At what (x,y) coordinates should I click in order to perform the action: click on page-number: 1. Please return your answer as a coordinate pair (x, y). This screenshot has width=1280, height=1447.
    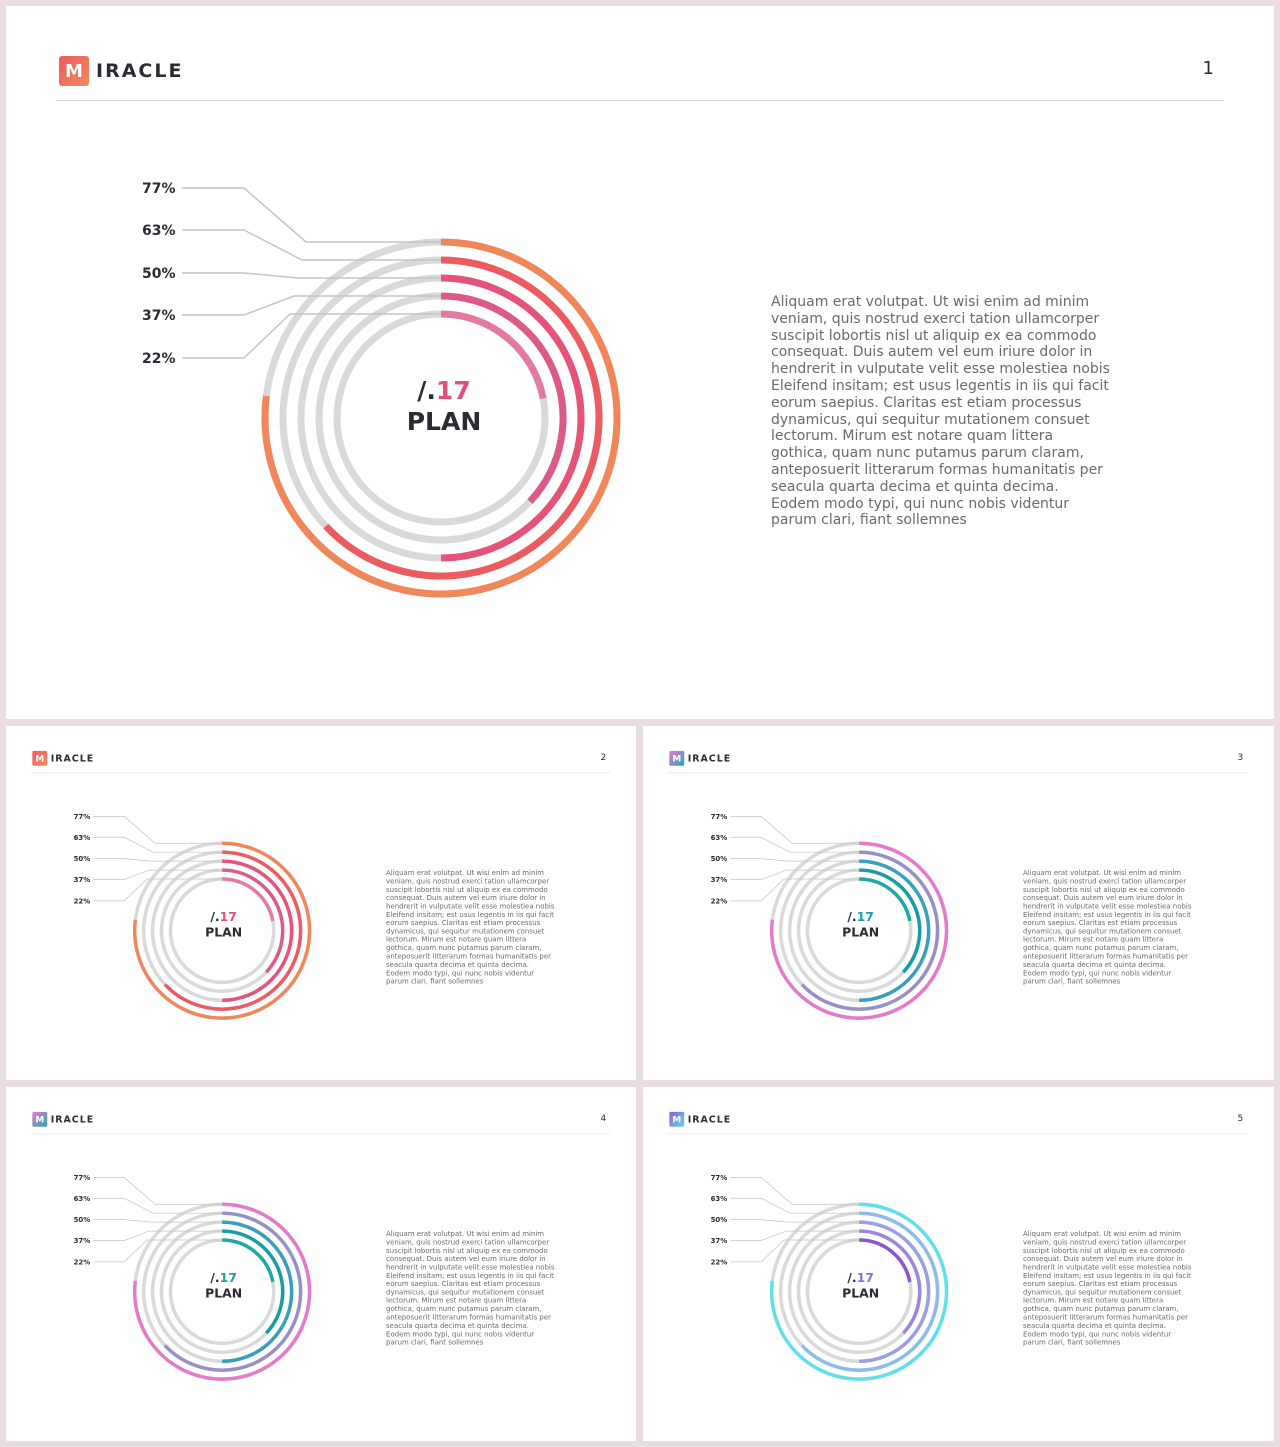
    Looking at the image, I should click on (1208, 68).